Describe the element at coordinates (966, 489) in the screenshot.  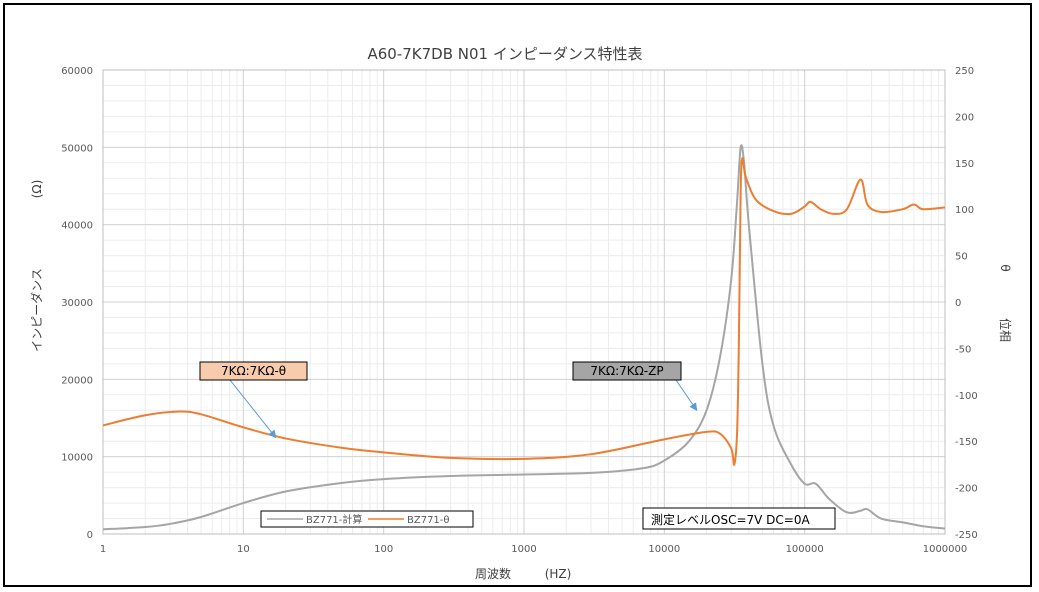
I see `y2-tick-label: -200` at that location.